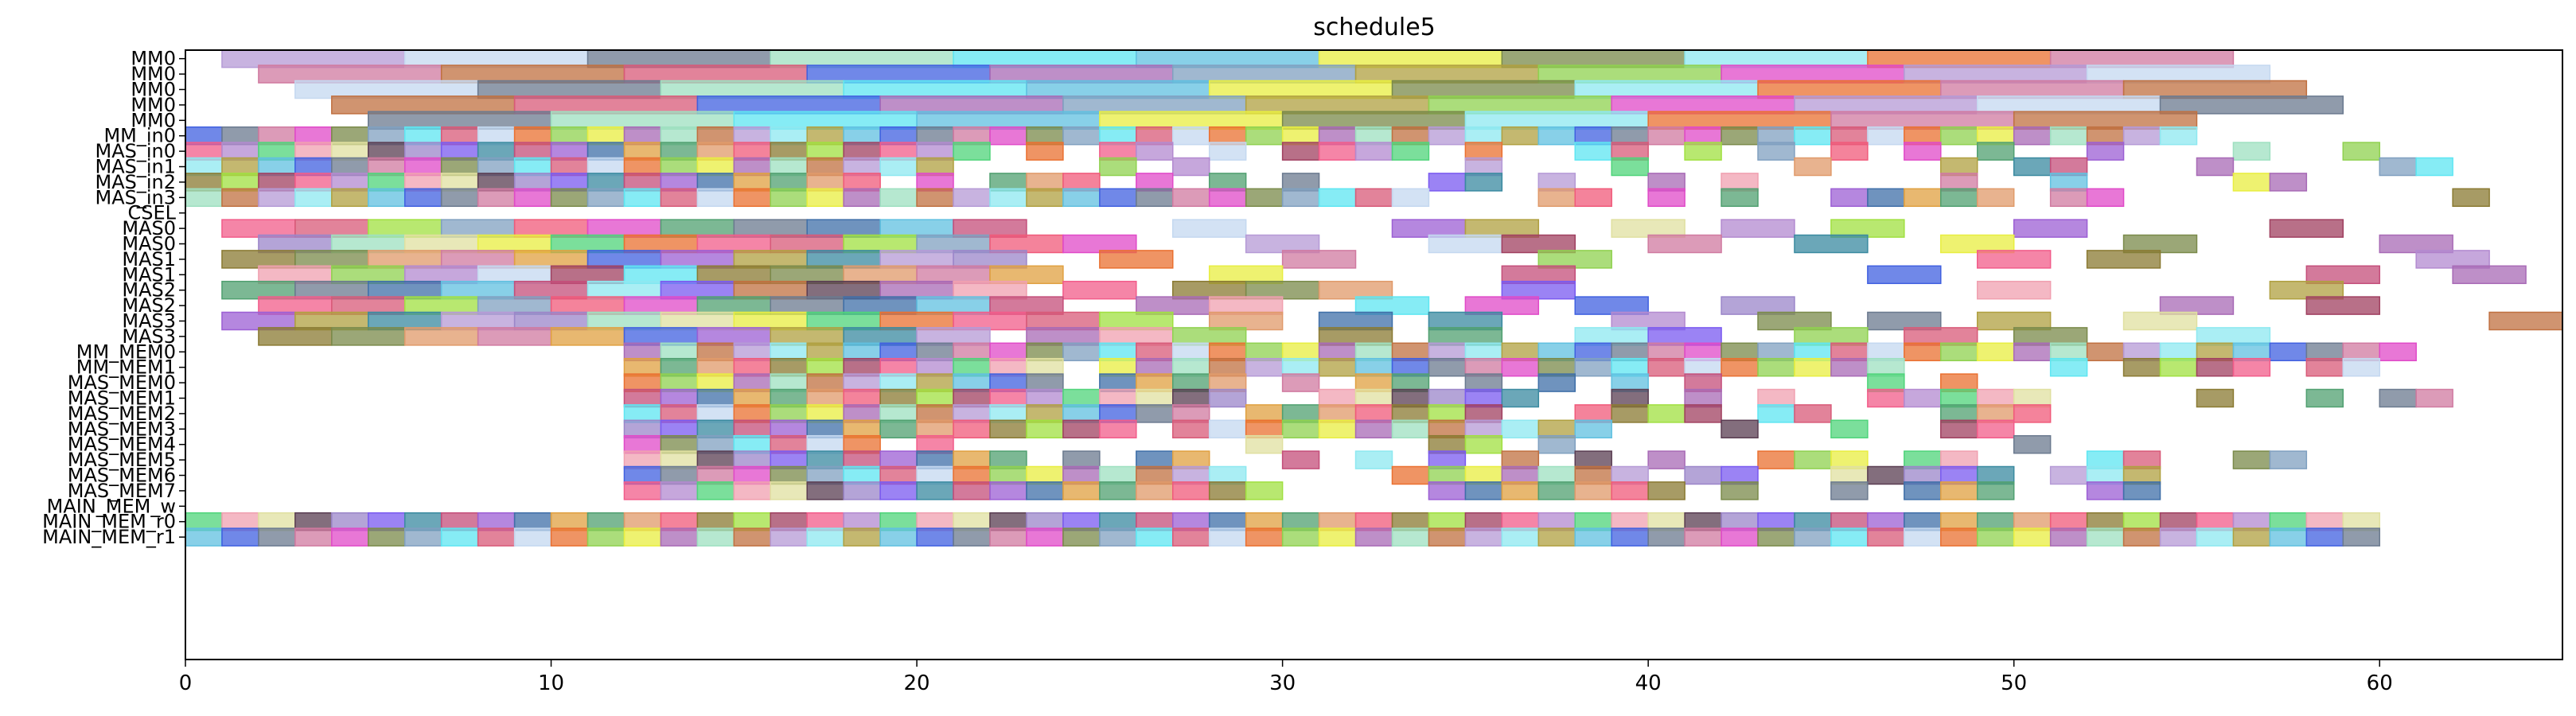  I want to click on x-tick-label: 40, so click(1648, 683).